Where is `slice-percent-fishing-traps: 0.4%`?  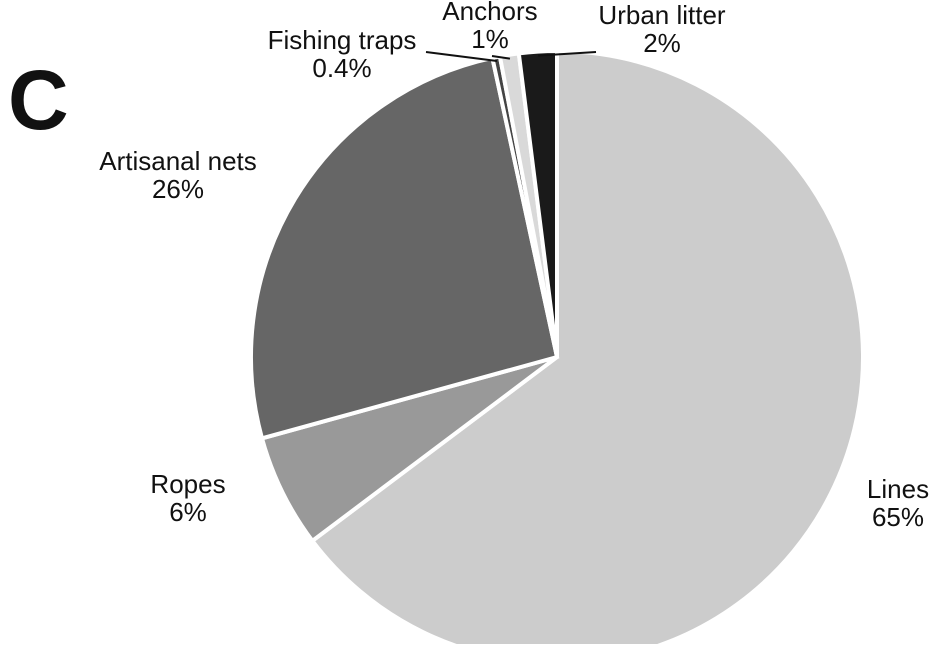 slice-percent-fishing-traps: 0.4% is located at coordinates (341, 68).